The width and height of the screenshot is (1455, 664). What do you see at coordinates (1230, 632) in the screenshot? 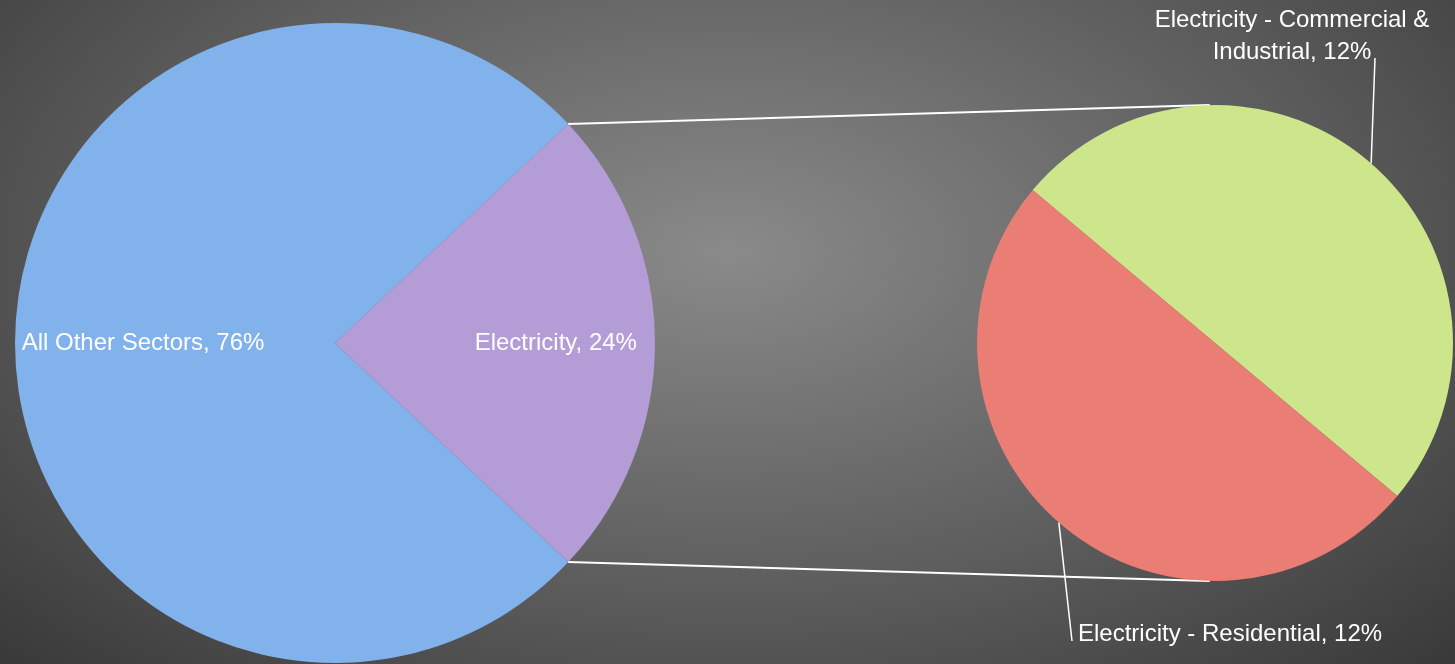
I see `slice-label: Electricity - Residential, 12%` at bounding box center [1230, 632].